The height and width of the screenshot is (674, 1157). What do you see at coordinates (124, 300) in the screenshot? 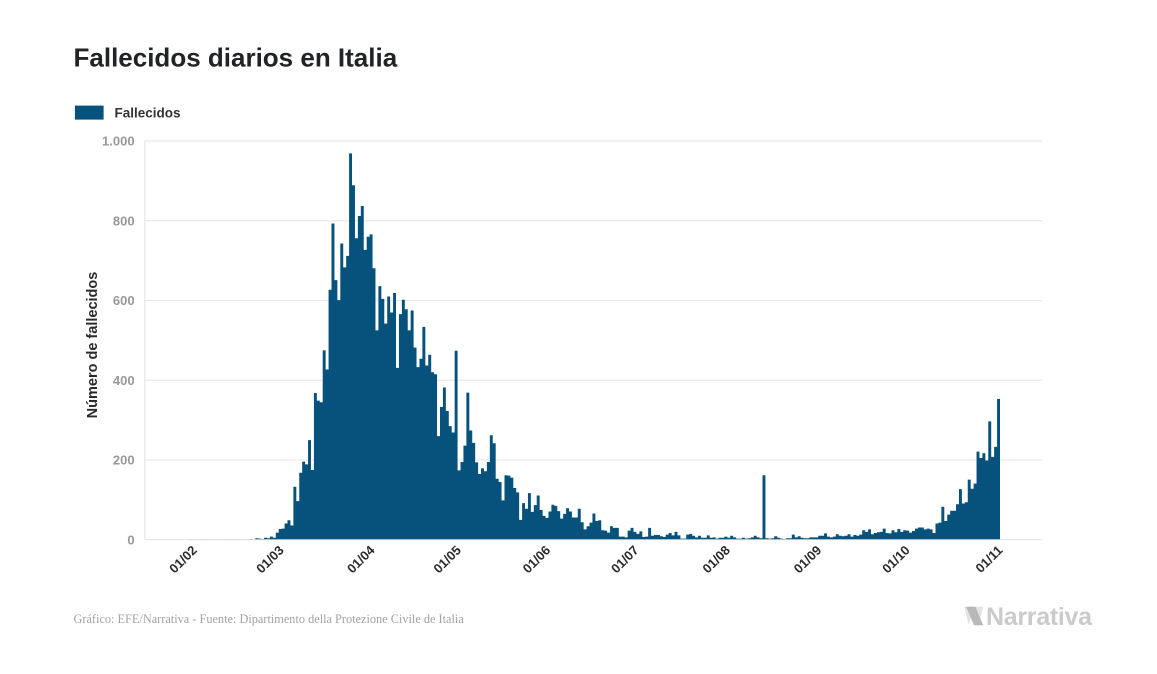
I see `svg-text: 600` at bounding box center [124, 300].